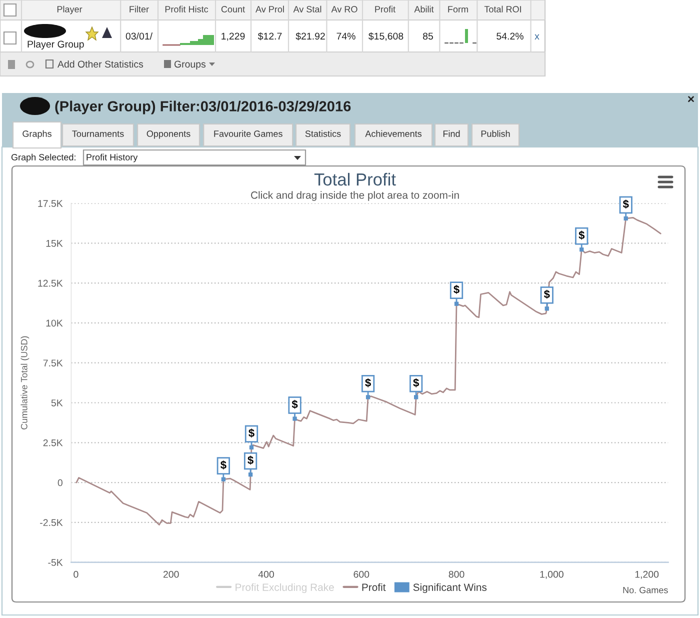  I want to click on text: Favourite Games, so click(248, 133).